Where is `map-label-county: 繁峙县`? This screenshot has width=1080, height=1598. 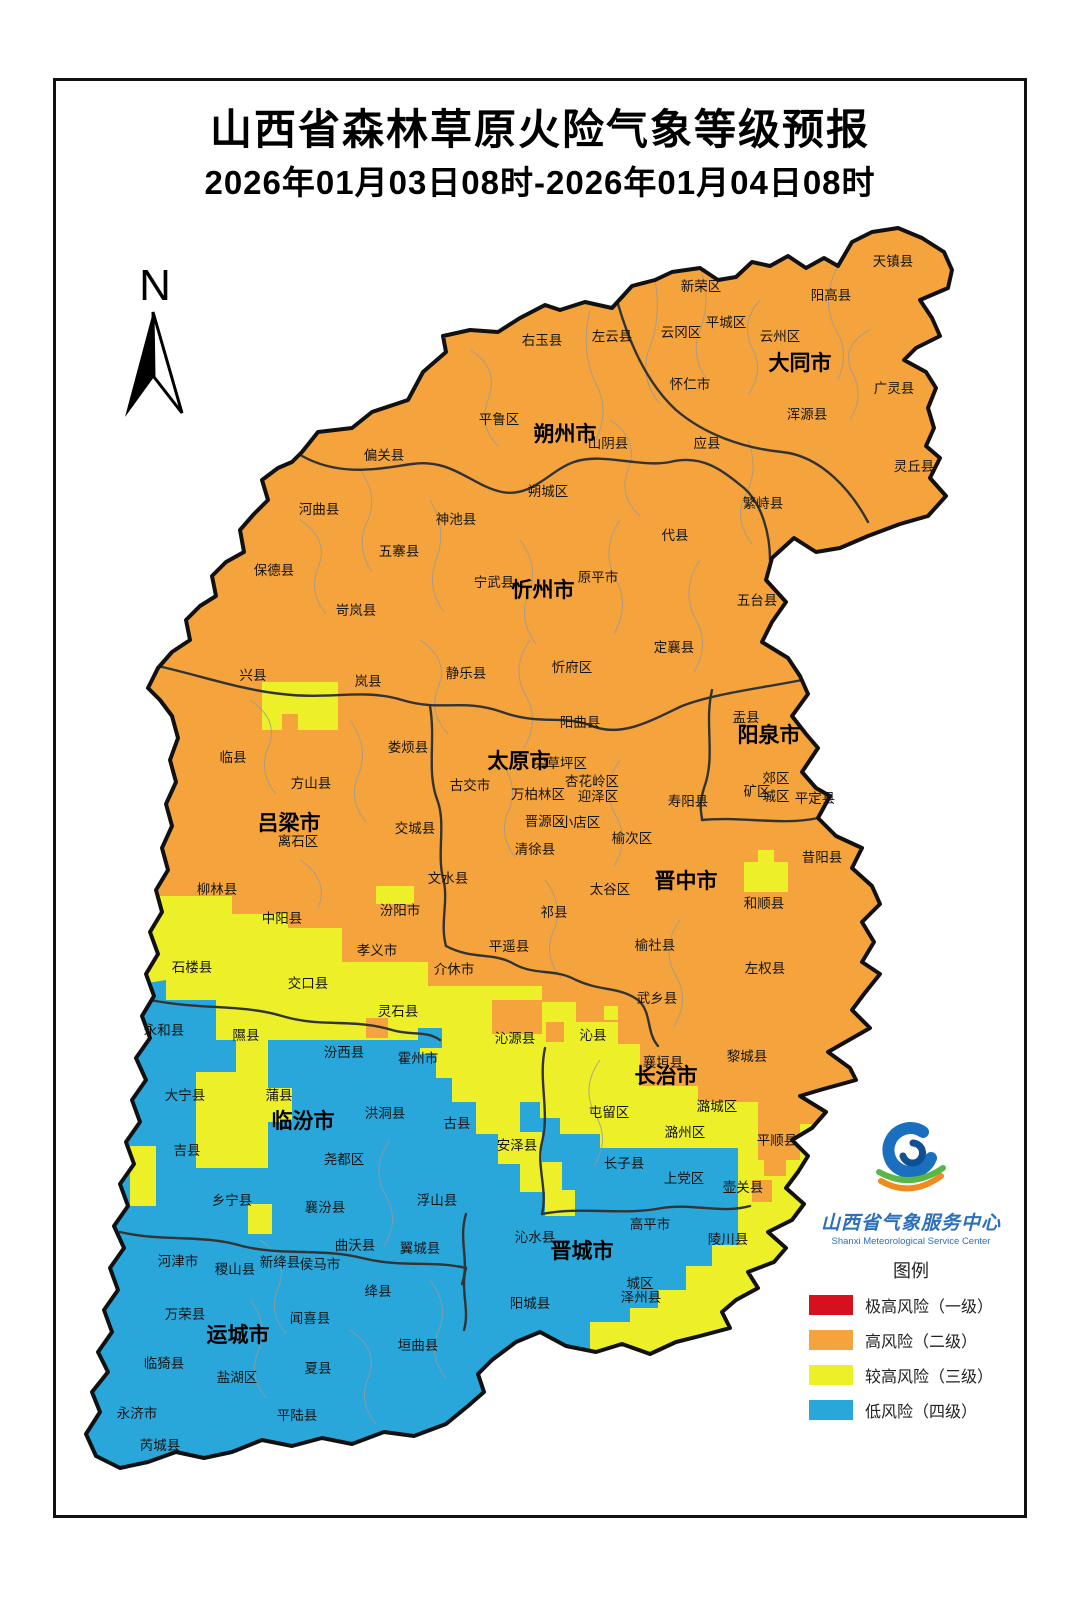 map-label-county: 繁峙县 is located at coordinates (763, 503).